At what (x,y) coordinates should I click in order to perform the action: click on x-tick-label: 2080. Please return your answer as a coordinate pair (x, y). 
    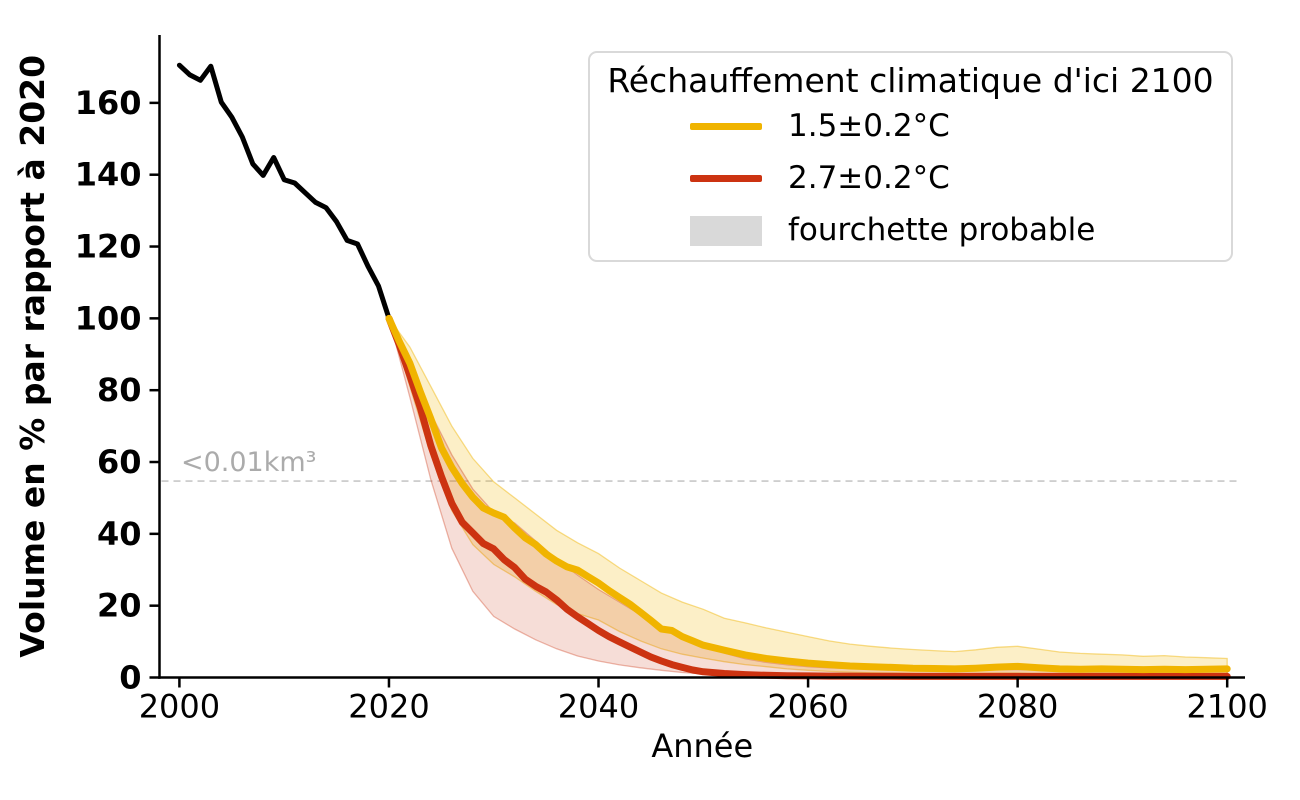
    Looking at the image, I should click on (1017, 707).